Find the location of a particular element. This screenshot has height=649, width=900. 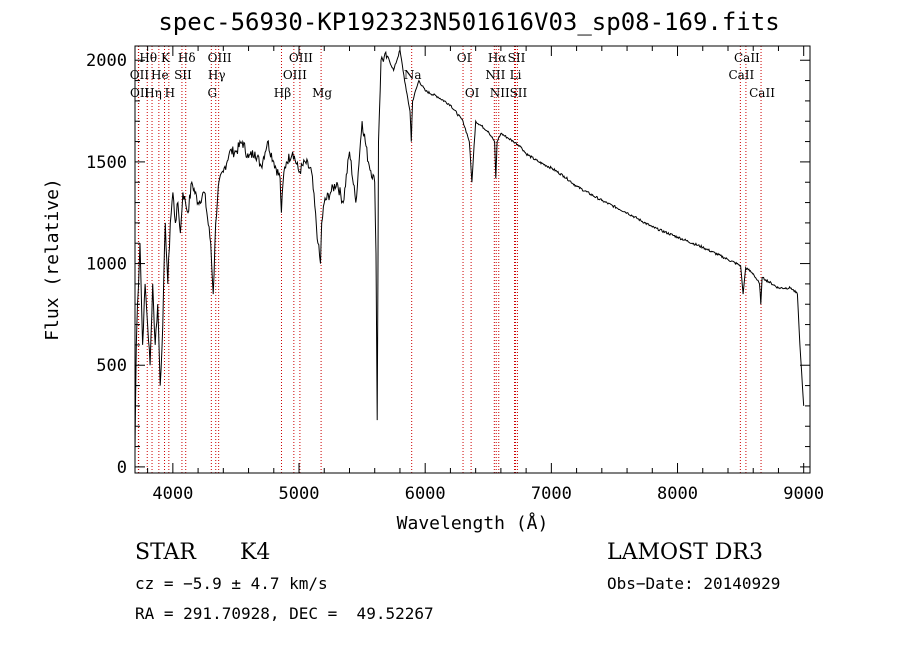

spectral-line-label: G is located at coordinates (213, 93).